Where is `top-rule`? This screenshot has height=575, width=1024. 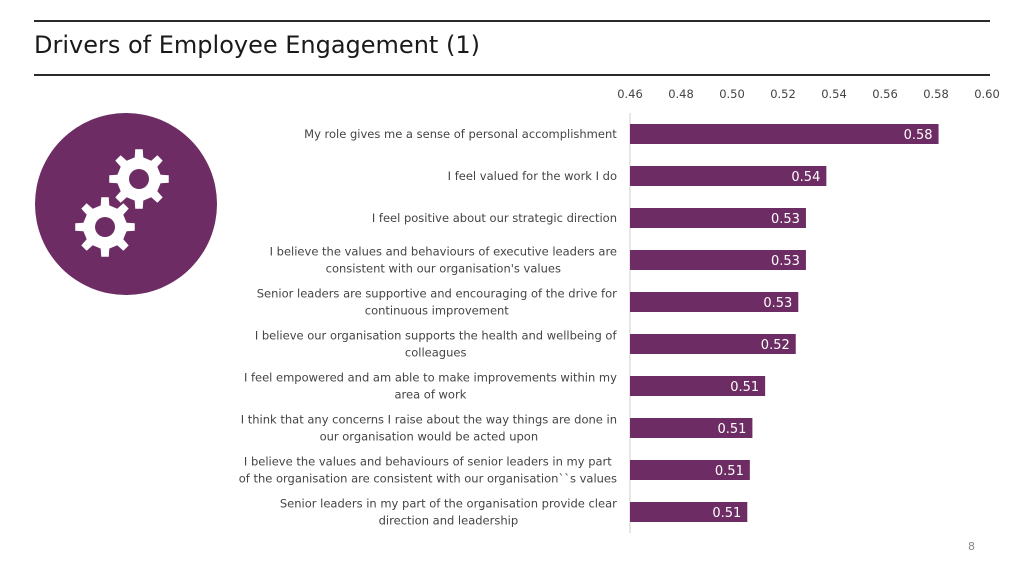
top-rule is located at coordinates (512, 21).